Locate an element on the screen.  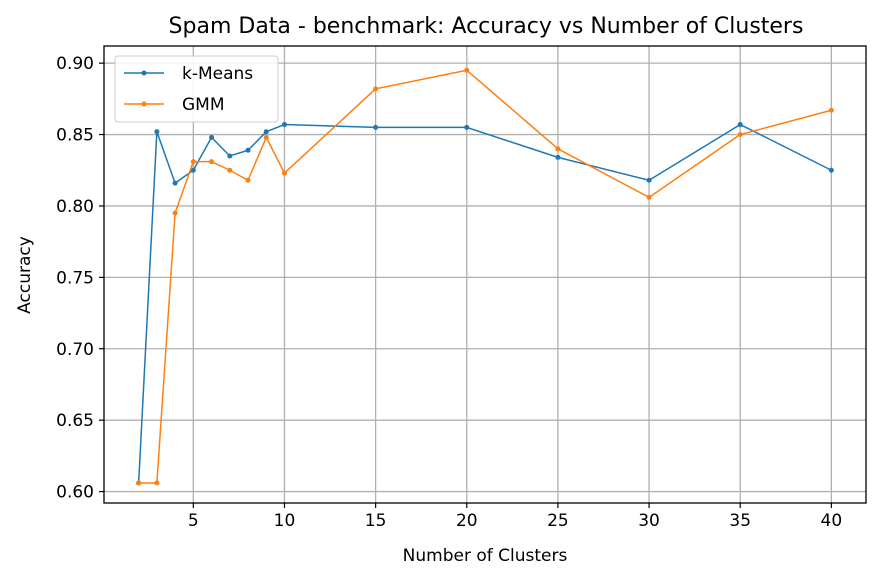
x-tick-label: 5 is located at coordinates (193, 521).